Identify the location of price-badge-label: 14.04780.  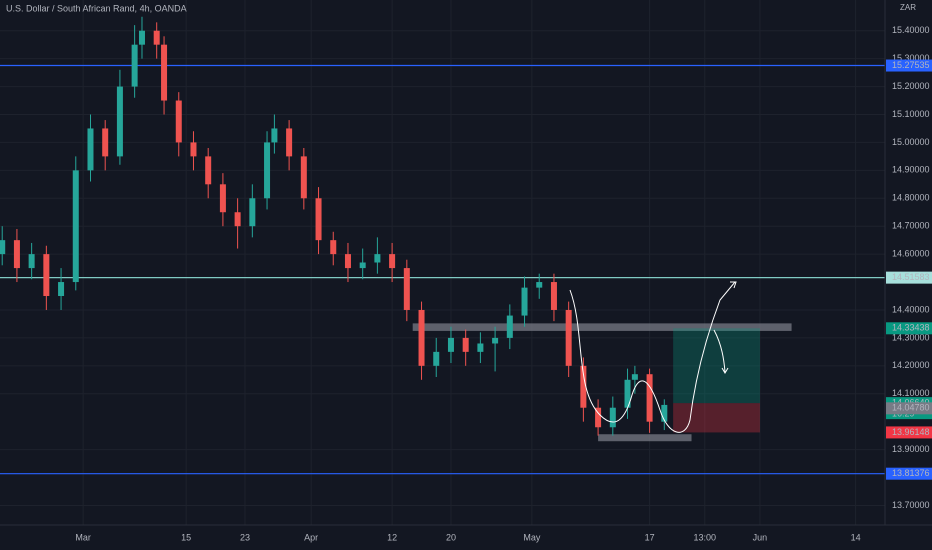
(911, 408).